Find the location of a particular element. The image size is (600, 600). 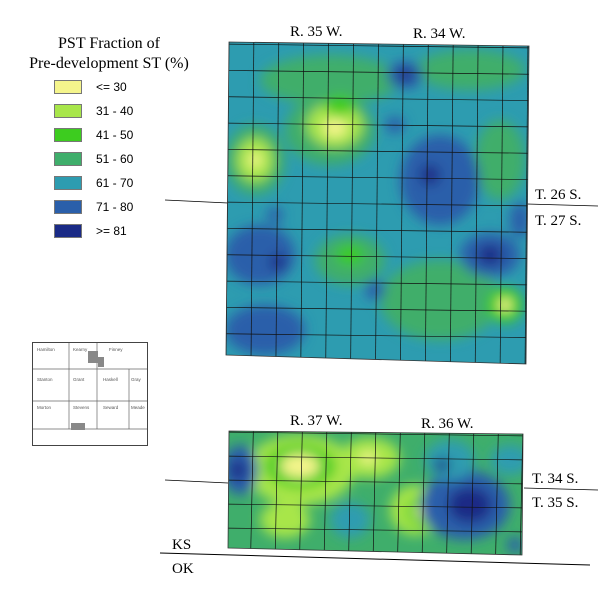

legend-title-line2: Pre-development ST (%) is located at coordinates (109, 63).